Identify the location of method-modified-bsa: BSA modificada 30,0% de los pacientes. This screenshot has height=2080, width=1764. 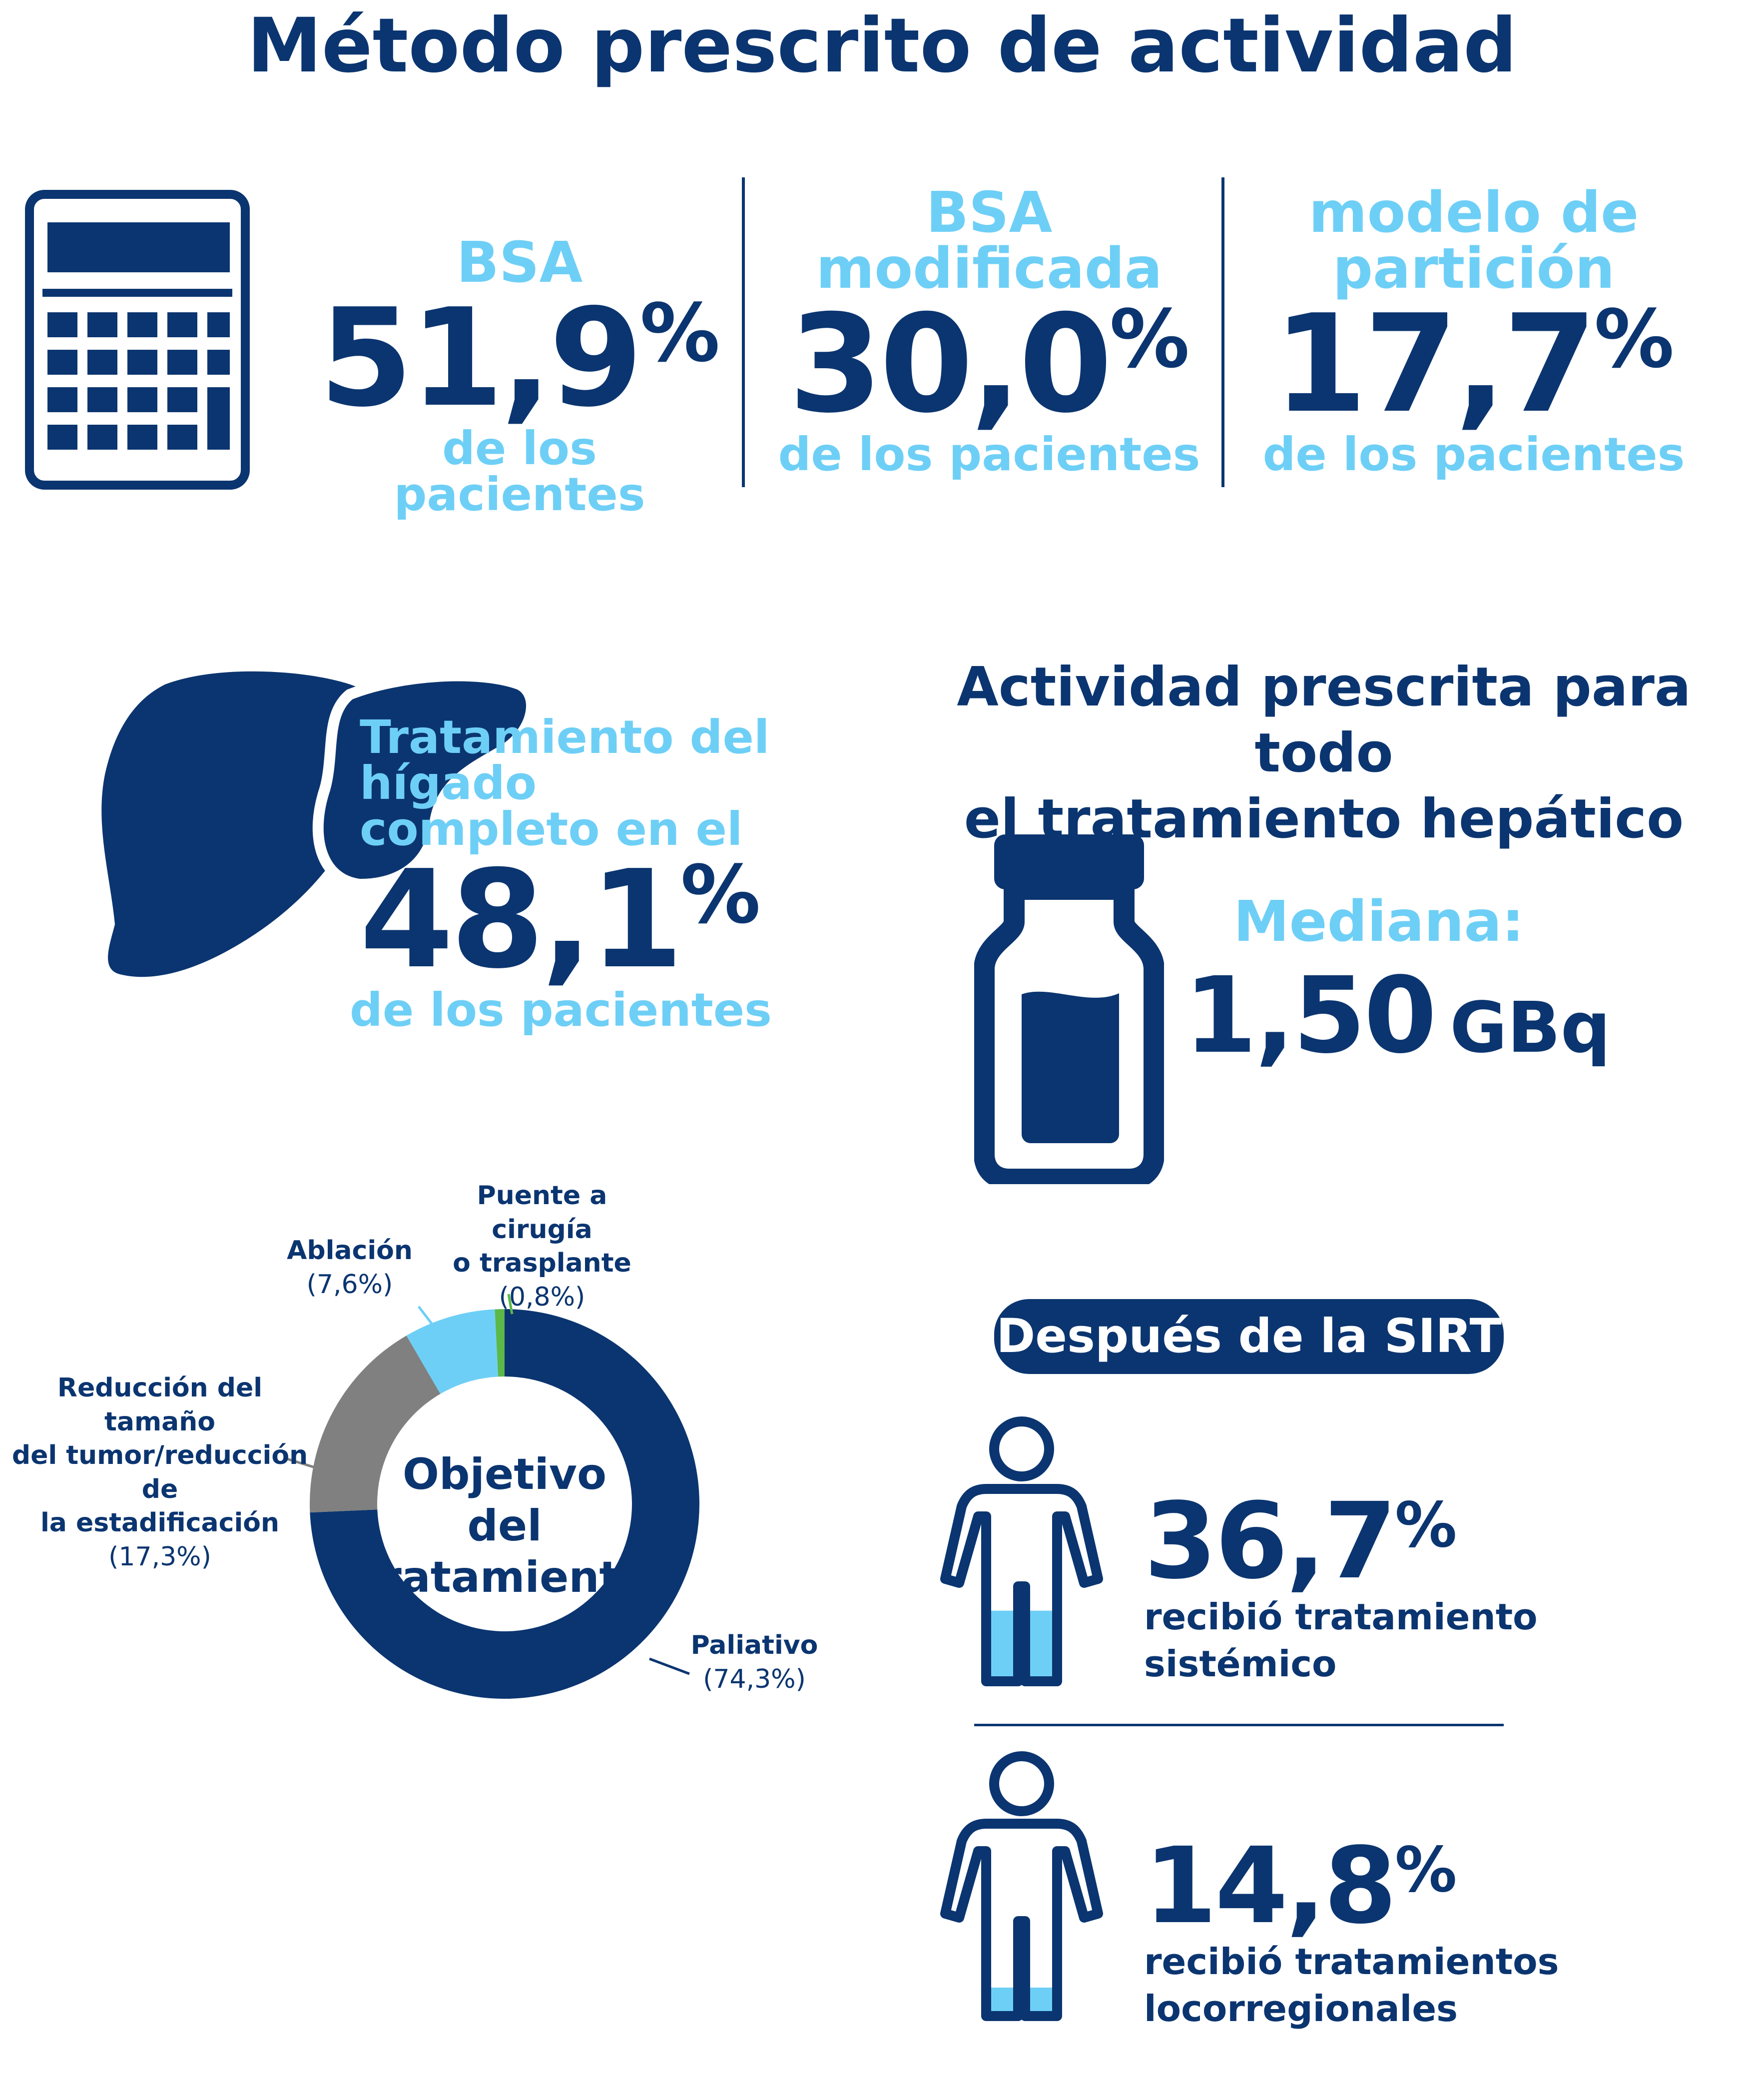
(989, 331).